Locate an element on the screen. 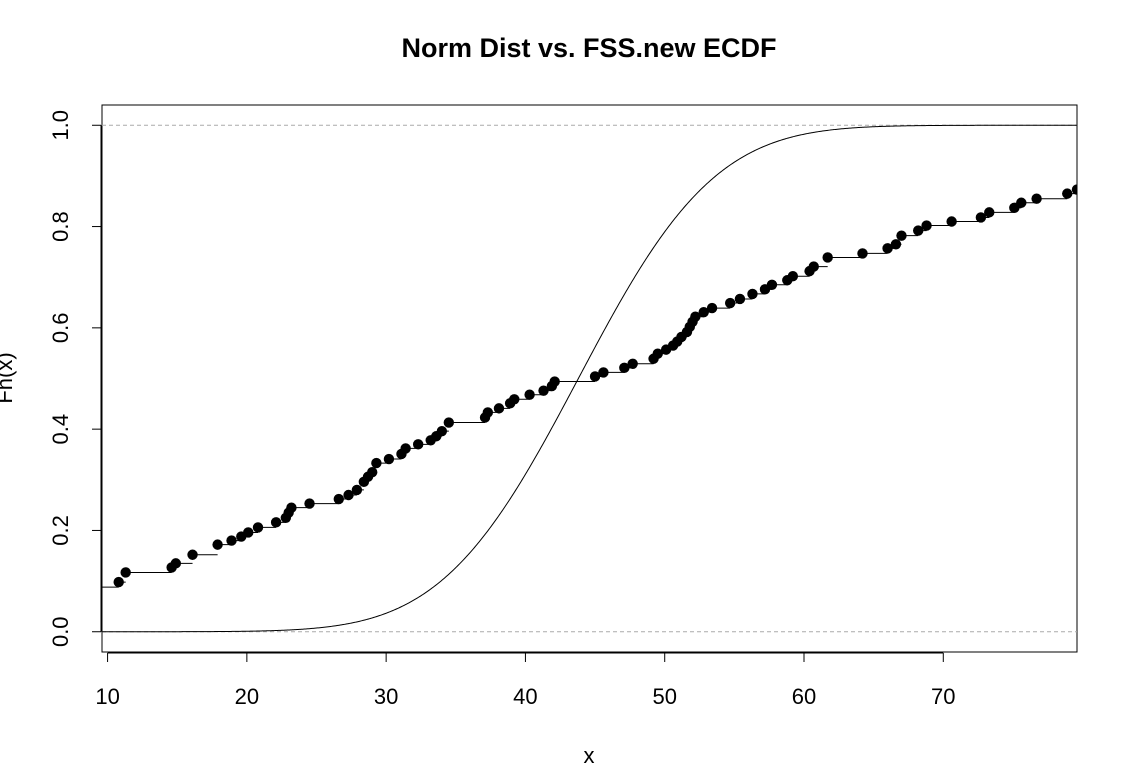  y-tick-label: 0.4 is located at coordinates (60, 429).